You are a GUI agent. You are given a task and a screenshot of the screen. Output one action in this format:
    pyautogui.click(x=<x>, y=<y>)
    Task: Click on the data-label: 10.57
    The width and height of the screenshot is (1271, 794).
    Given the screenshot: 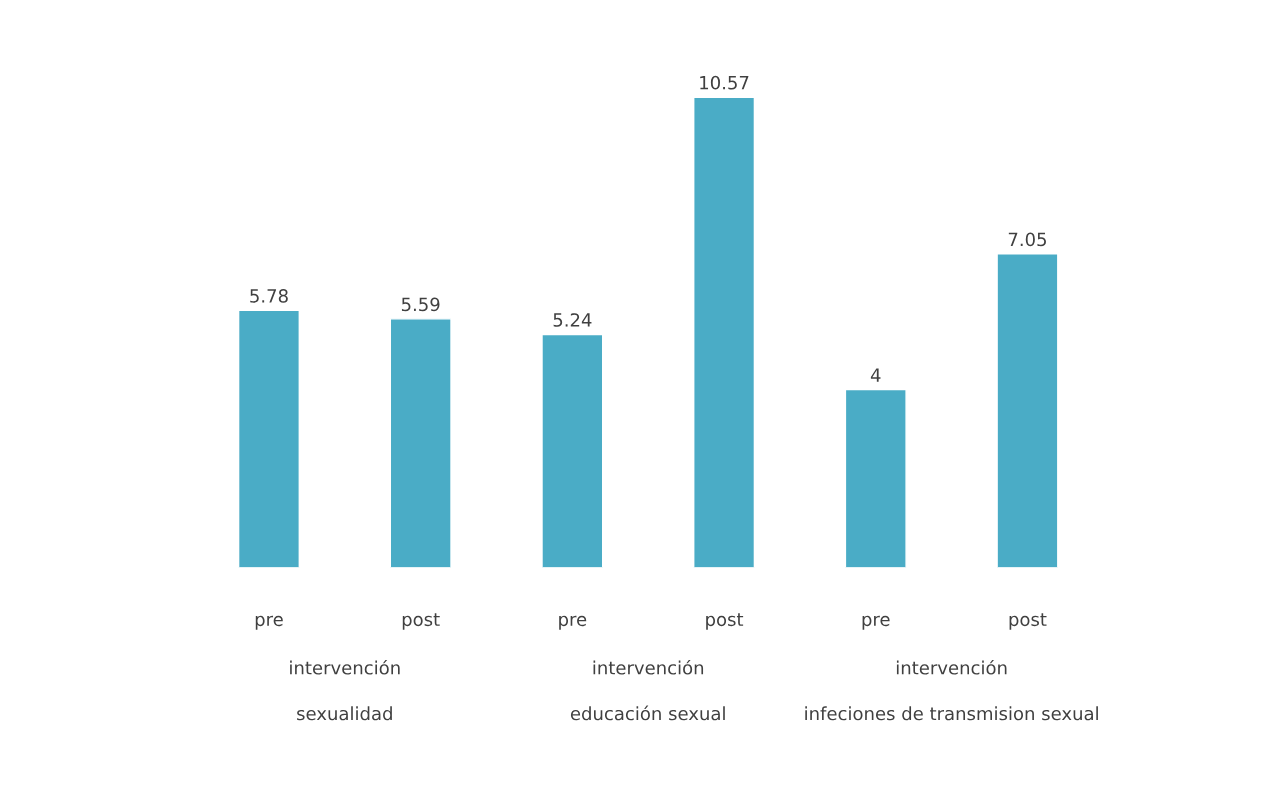 What is the action you would take?
    pyautogui.click(x=724, y=82)
    